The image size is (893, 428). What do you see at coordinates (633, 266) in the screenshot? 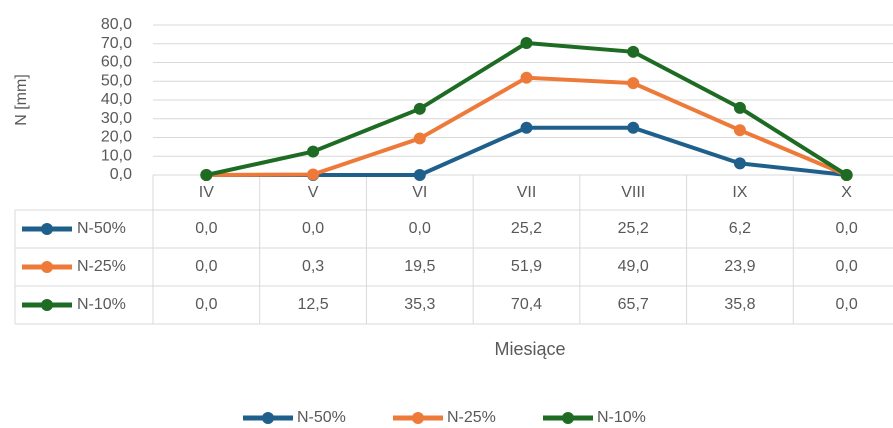
I see `table-cell: 49,0` at bounding box center [633, 266].